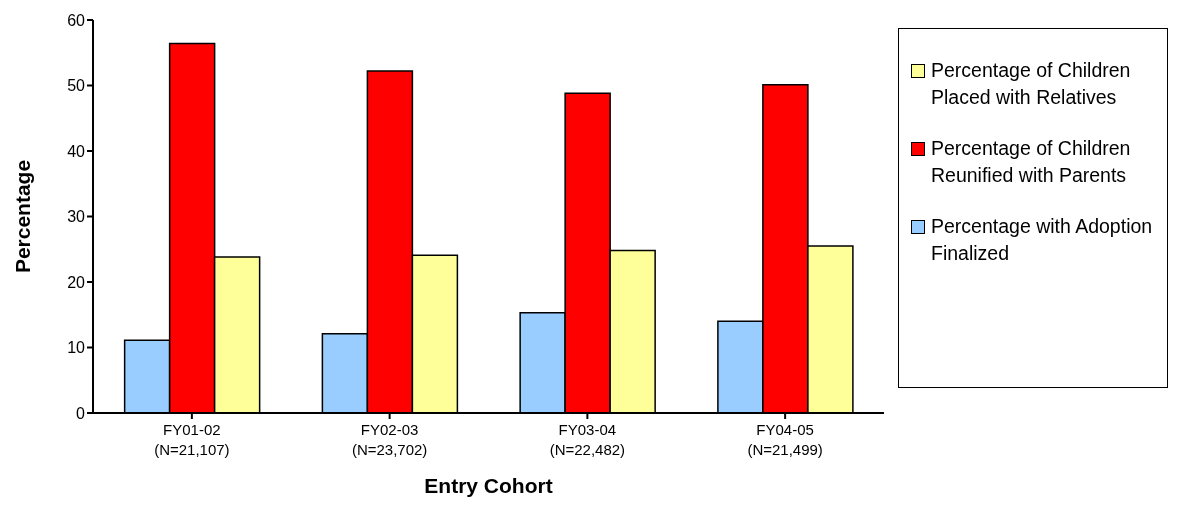 The width and height of the screenshot is (1178, 510). Describe the element at coordinates (587, 439) in the screenshot. I see `x-tick-label: FY03-04 (N=22,482)` at that location.